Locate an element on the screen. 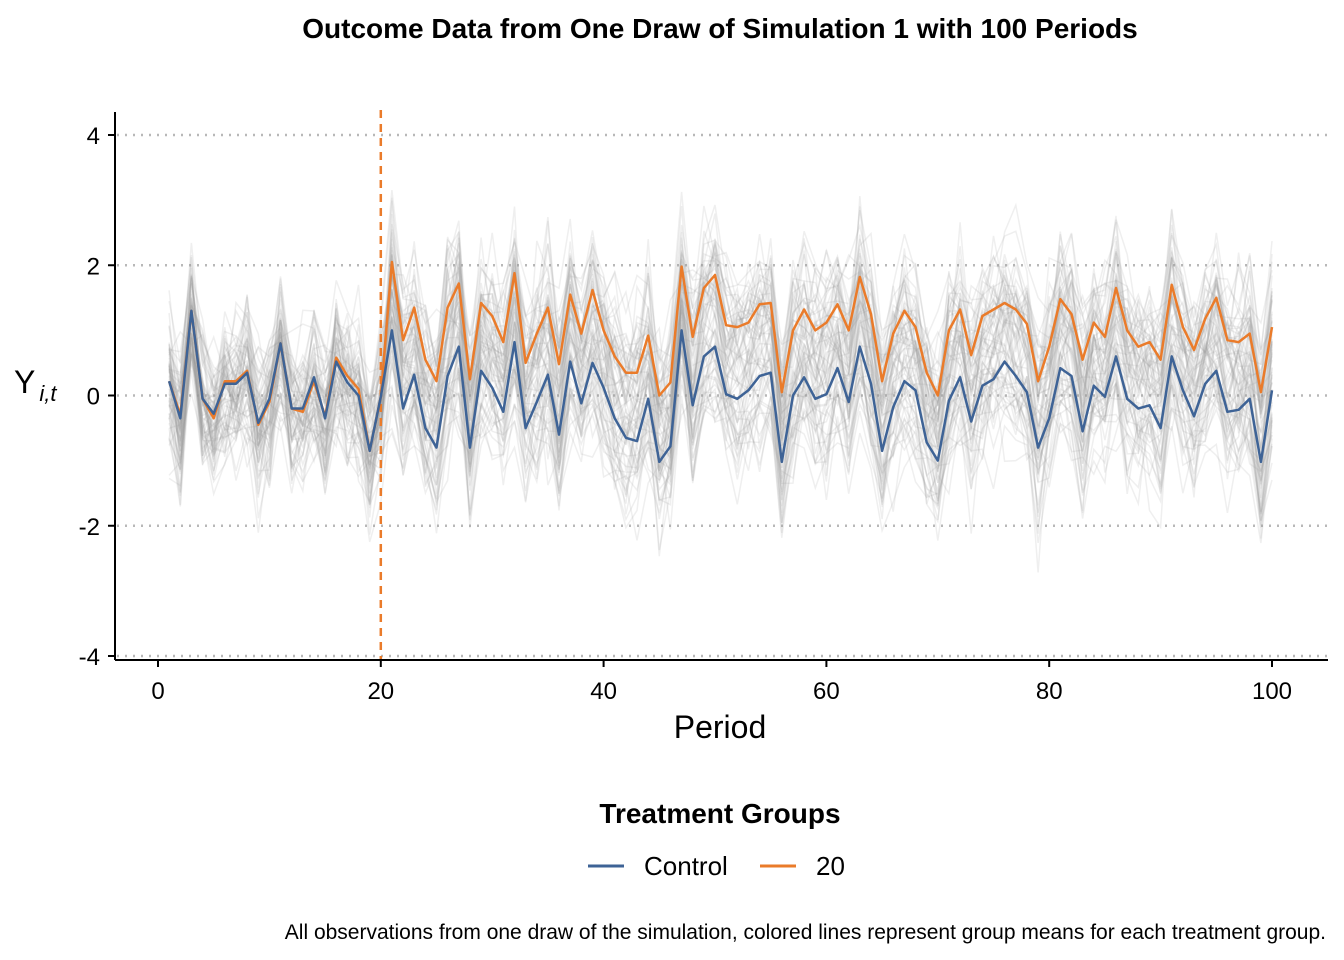  y-axis-ticks: 4 2 0 -2 -4 is located at coordinates (97, 397).